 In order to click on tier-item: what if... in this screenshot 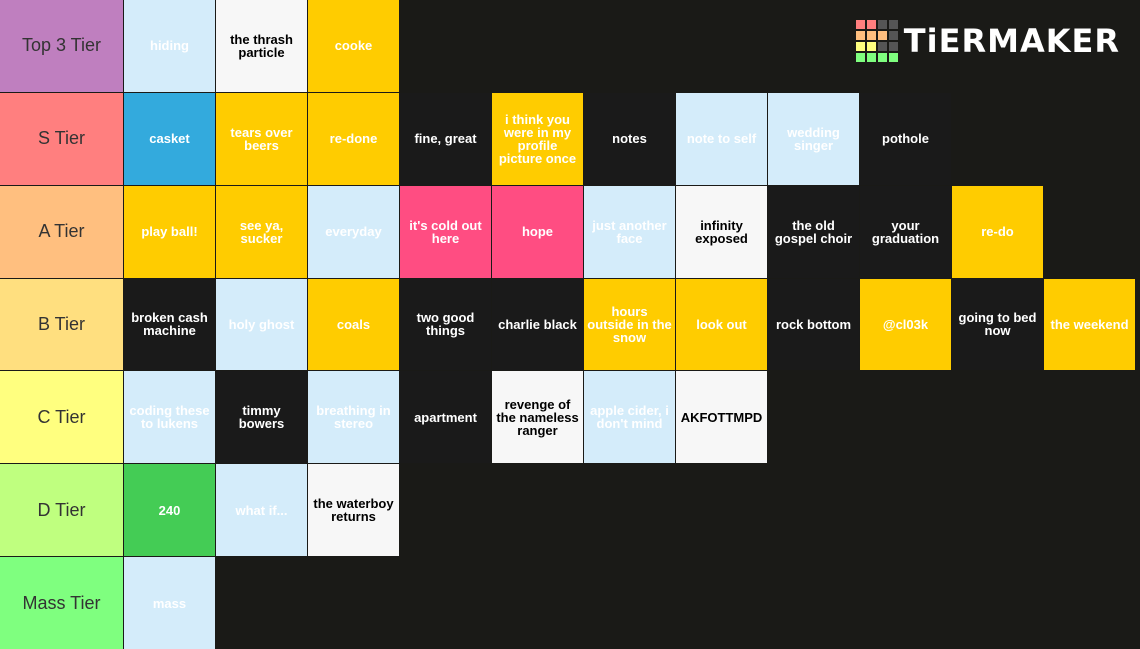, I will do `click(261, 510)`.